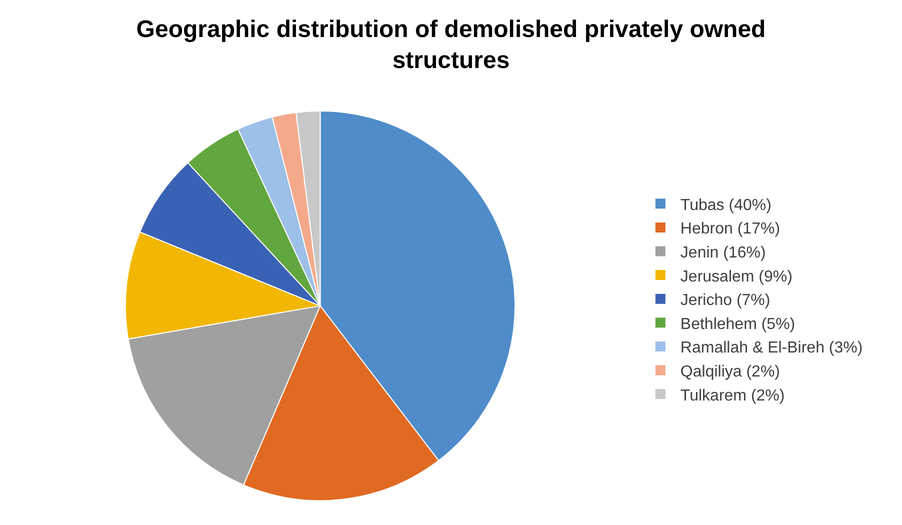 This screenshot has height=525, width=902. Describe the element at coordinates (451, 45) in the screenshot. I see `chart-title: Geographic distribution of demolished privately owned structures` at that location.